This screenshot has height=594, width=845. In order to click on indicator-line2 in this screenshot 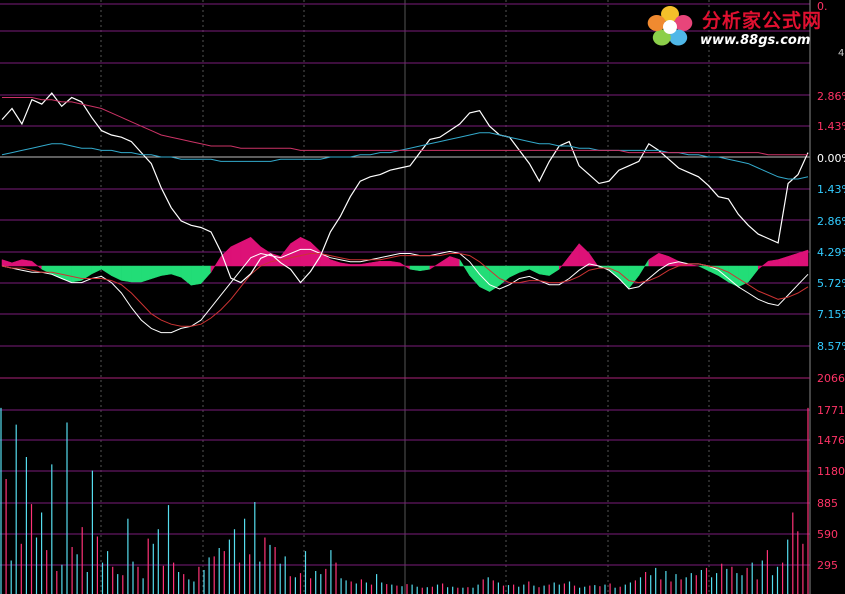, I will do `click(405, 290)`.